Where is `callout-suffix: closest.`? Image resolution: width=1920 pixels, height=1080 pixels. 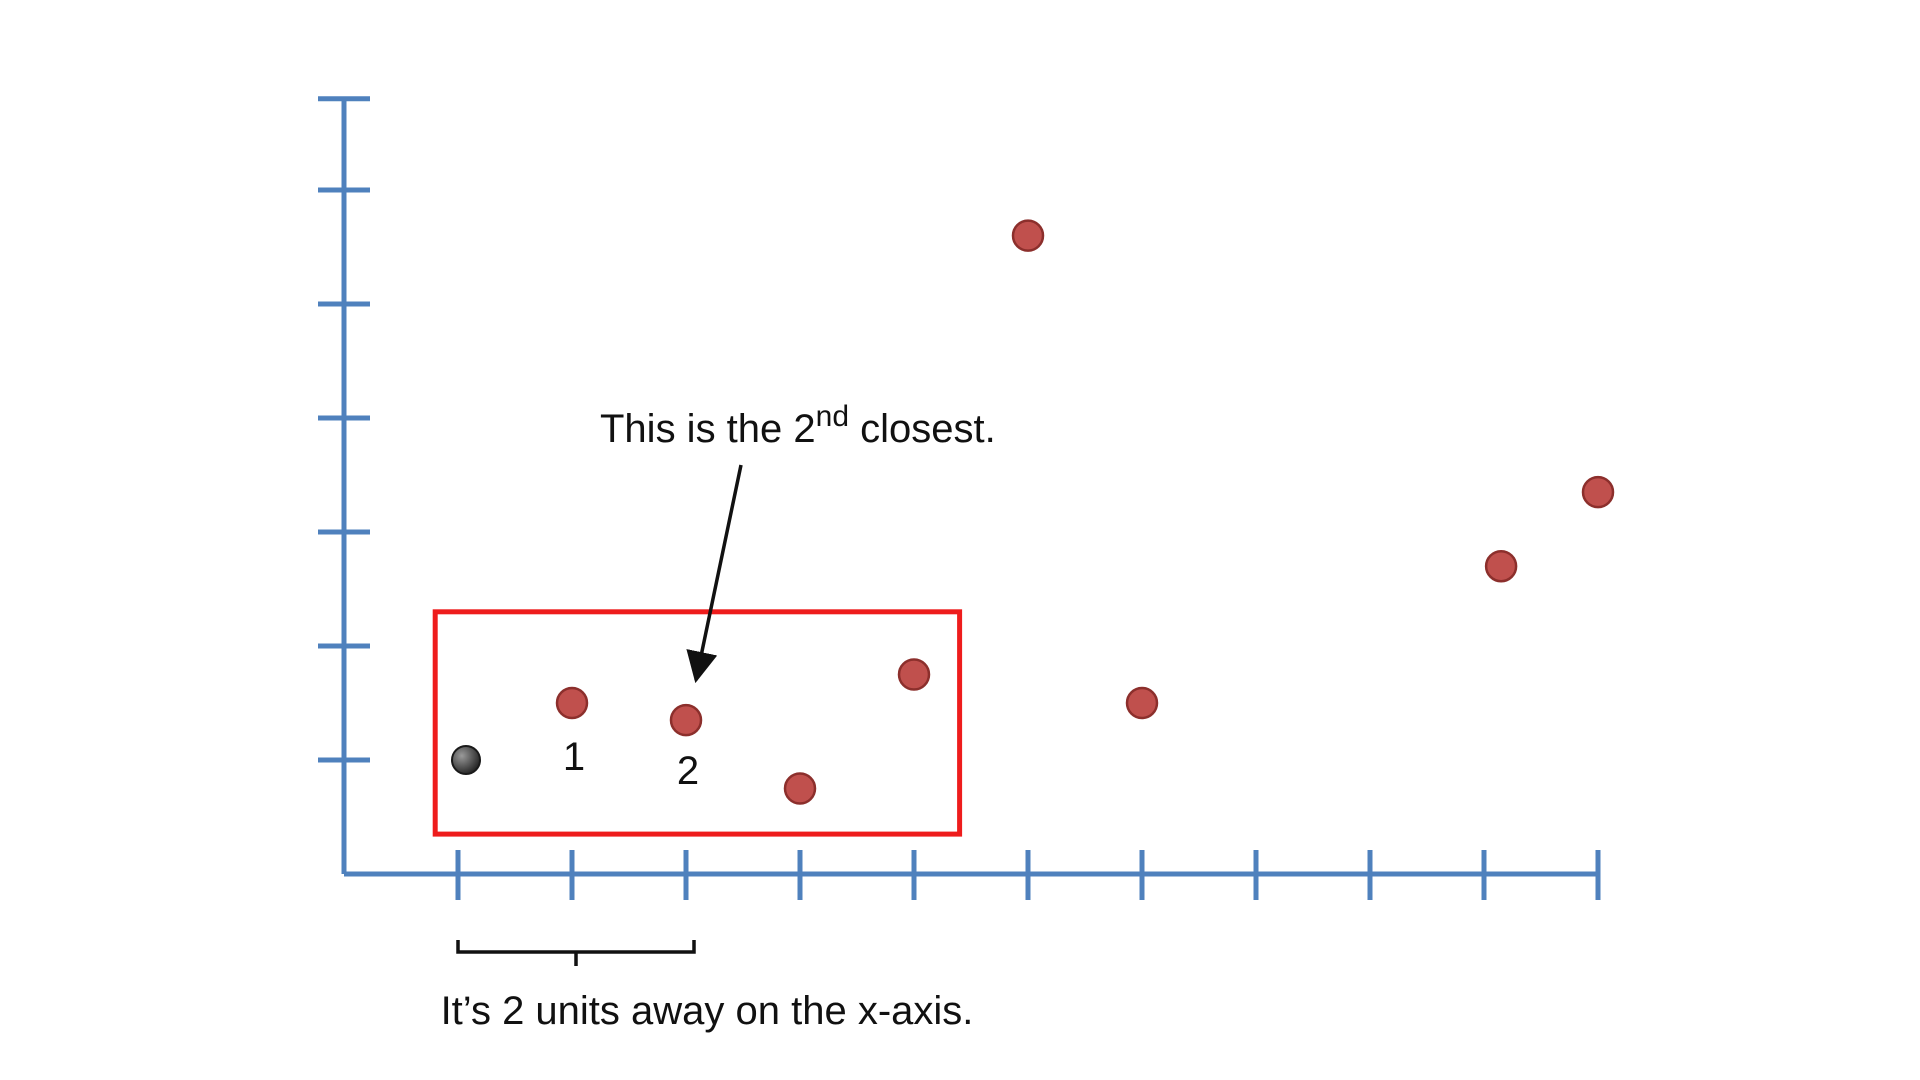 callout-suffix: closest. is located at coordinates (922, 429).